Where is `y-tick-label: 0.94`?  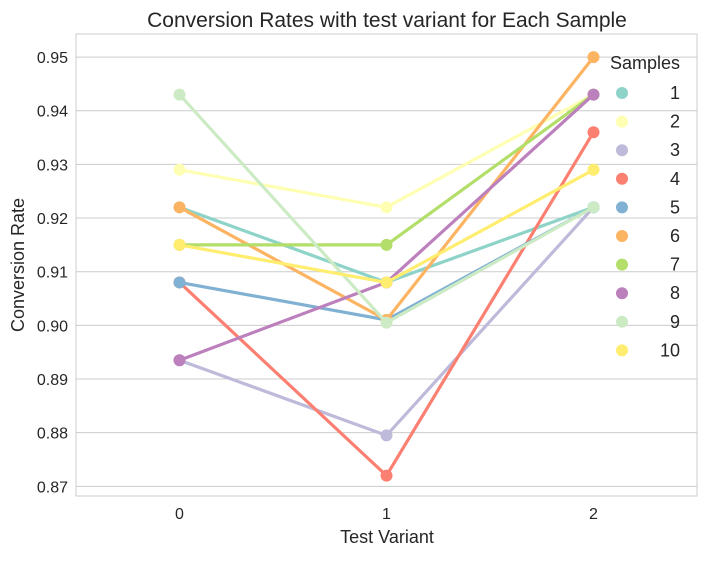 y-tick-label: 0.94 is located at coordinates (52, 112).